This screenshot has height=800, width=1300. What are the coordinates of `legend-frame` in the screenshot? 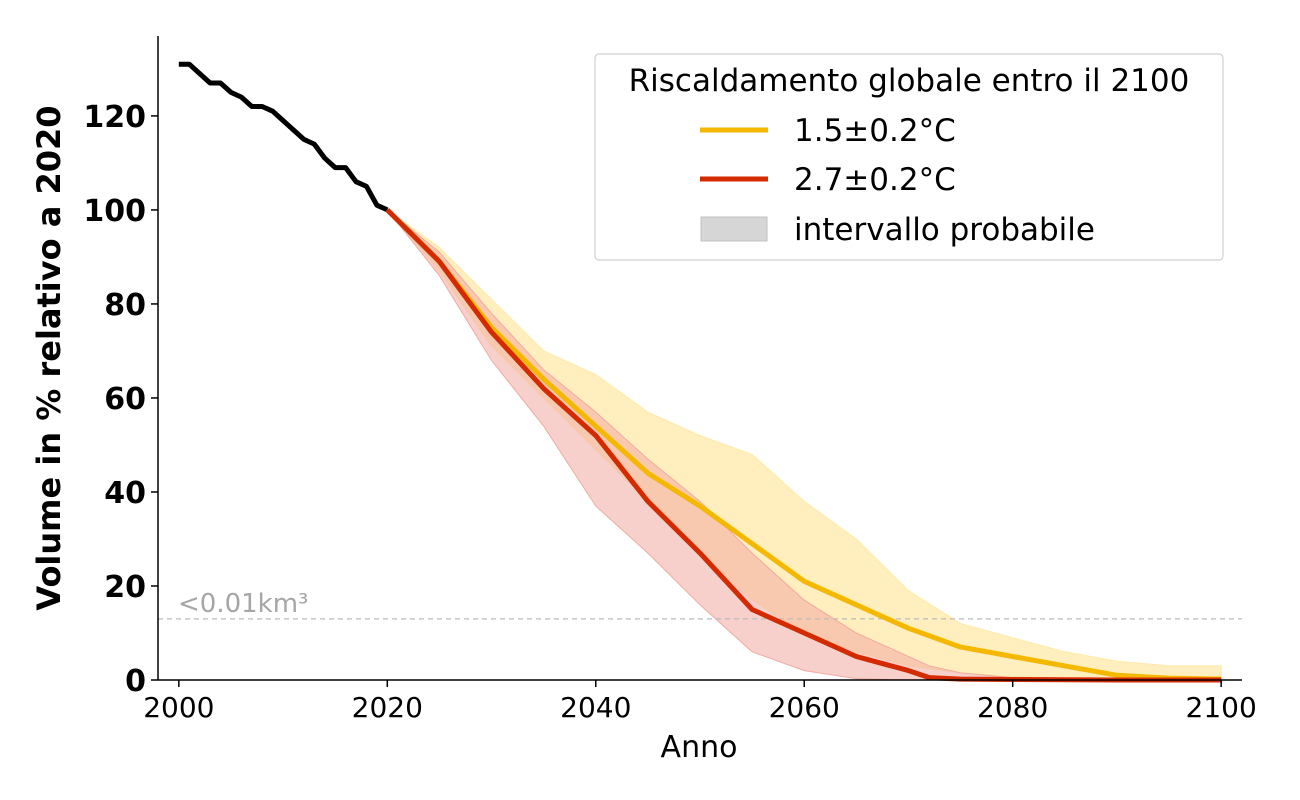 It's located at (909, 157).